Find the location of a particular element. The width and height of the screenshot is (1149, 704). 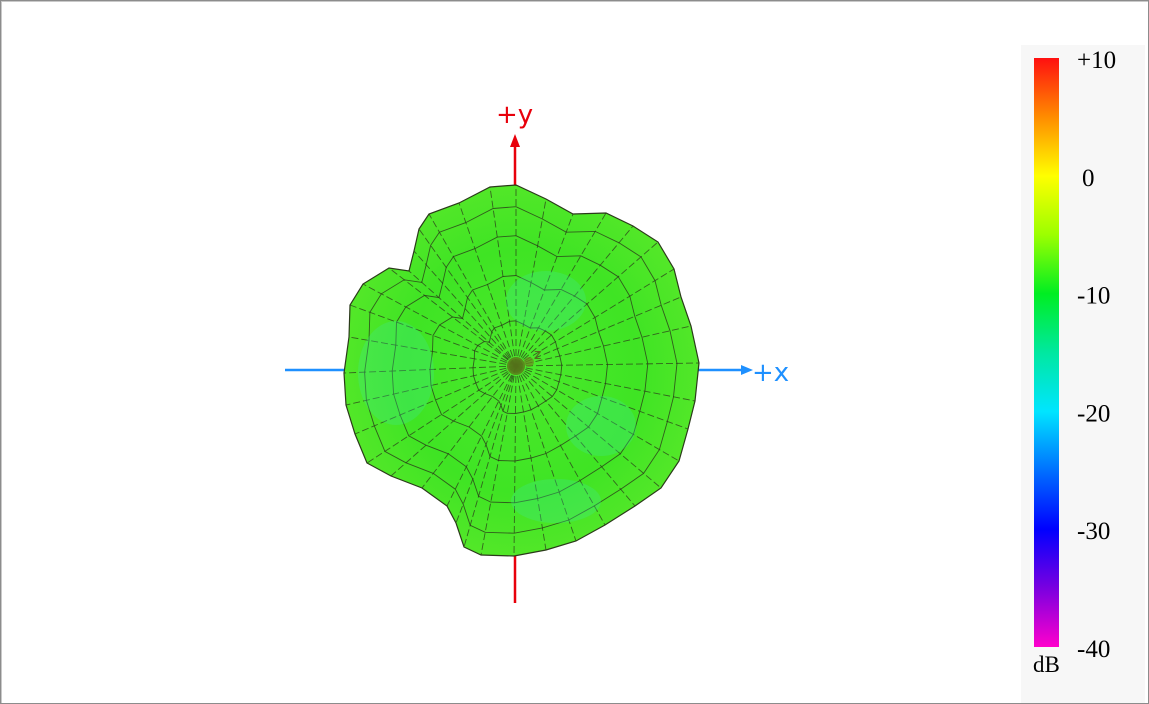

colorbar-tick-label: +10 is located at coordinates (1096, 60).